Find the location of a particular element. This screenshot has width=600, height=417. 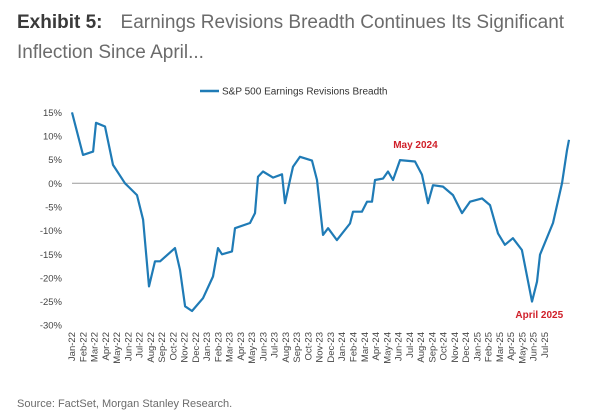

x-tick-label: Oct-24 is located at coordinates (444, 346).